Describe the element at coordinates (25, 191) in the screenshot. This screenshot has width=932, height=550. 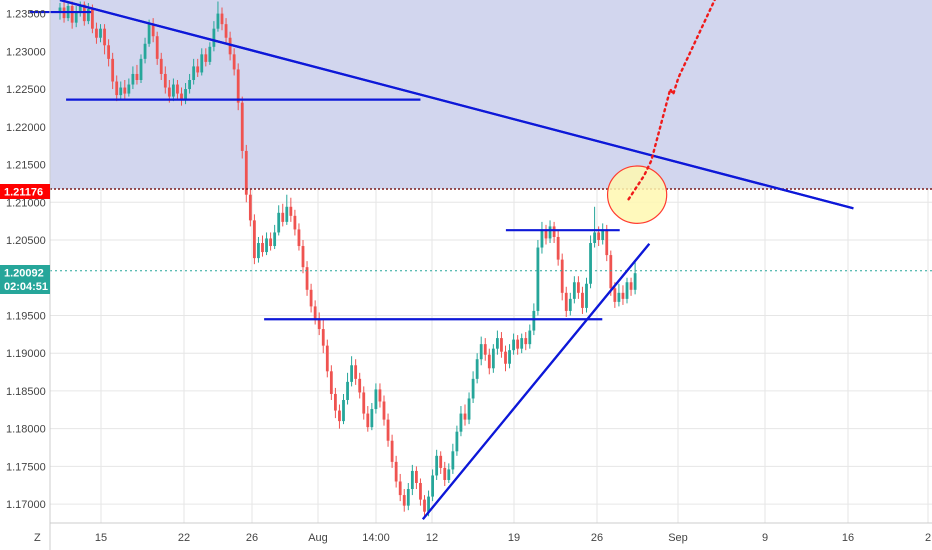
I see `resistance-price-tag: 1.21176` at that location.